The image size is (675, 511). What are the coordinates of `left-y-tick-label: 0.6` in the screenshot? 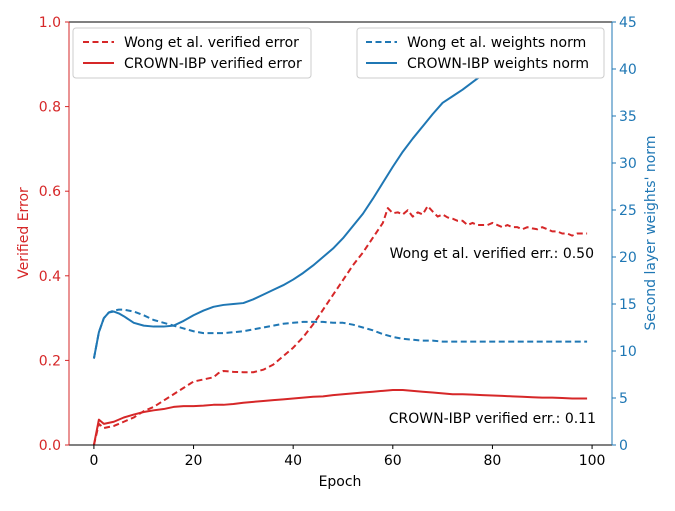 It's located at (50, 192).